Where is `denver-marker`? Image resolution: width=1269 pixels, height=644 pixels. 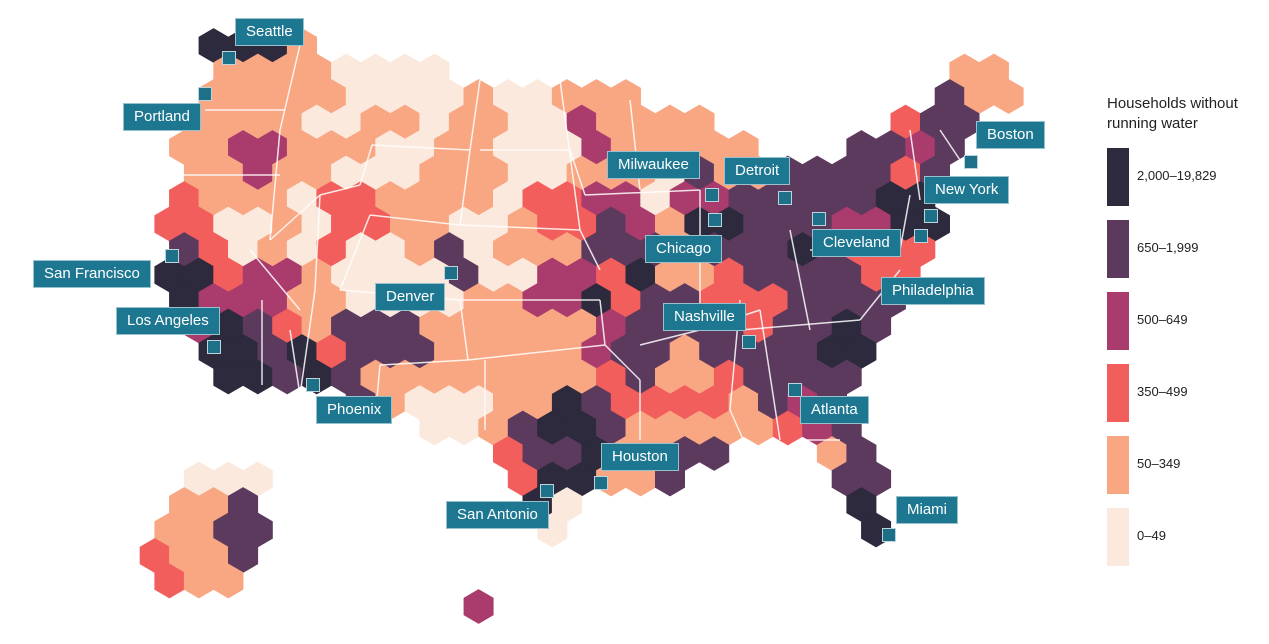 denver-marker is located at coordinates (451, 273).